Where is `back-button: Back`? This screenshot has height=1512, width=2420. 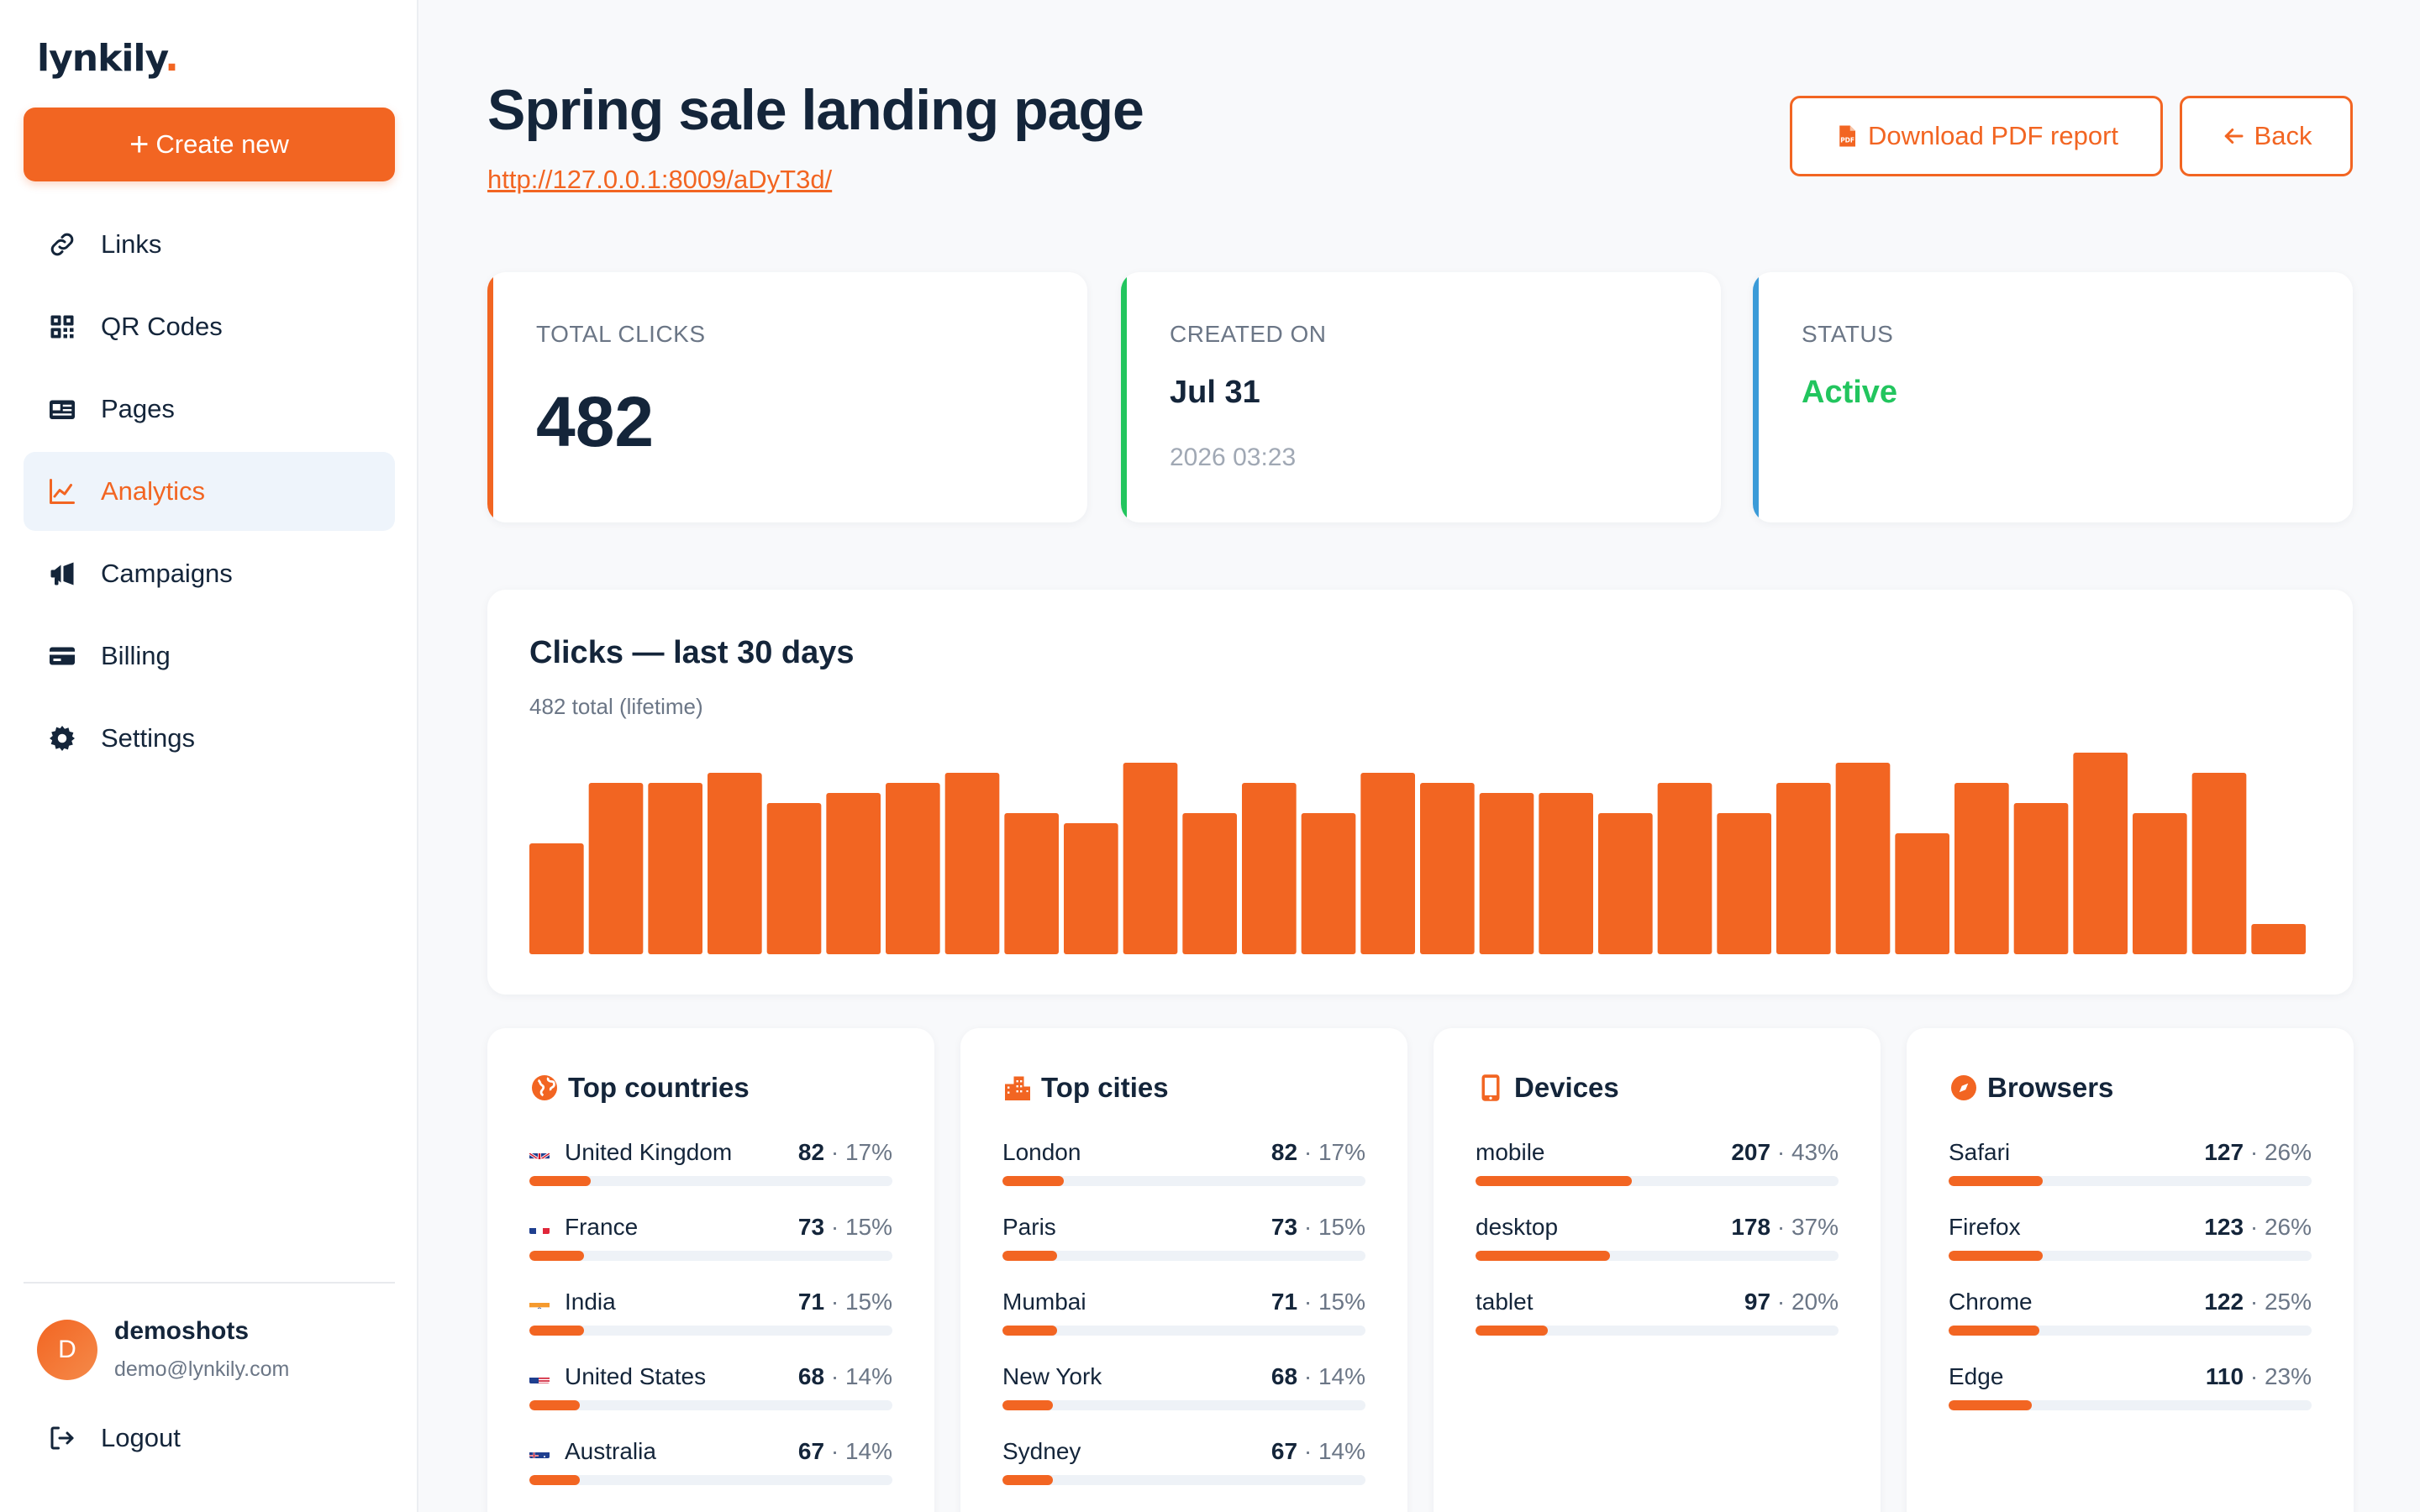 back-button: Back is located at coordinates (2267, 136).